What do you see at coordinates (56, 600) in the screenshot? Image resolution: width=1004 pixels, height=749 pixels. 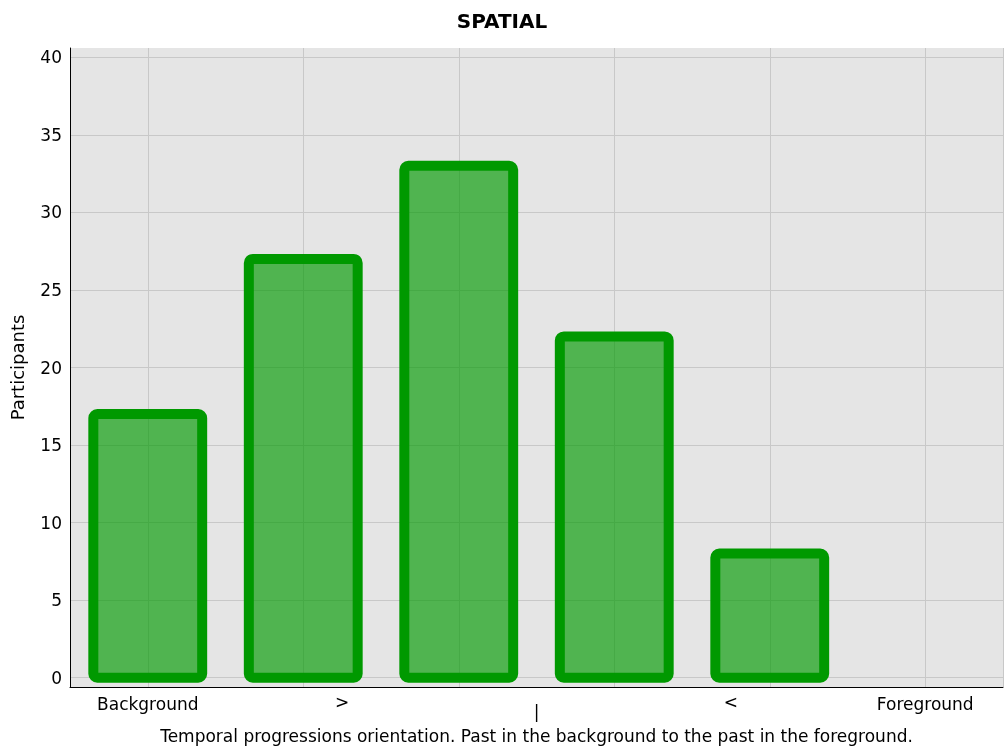 I see `y-tick-label: 5` at bounding box center [56, 600].